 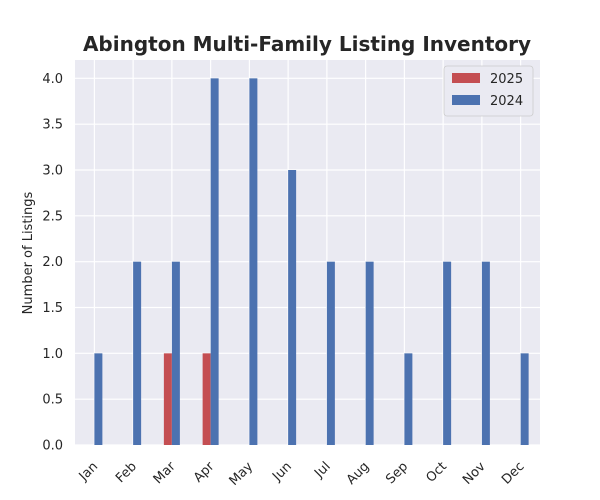 I want to click on legend-items: 2025 2024, so click(x=487, y=90).